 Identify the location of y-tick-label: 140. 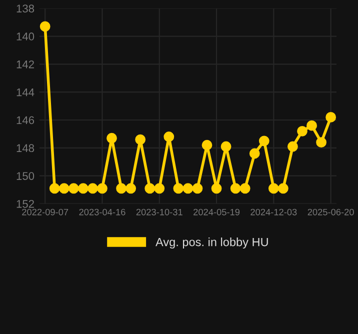
(25, 36).